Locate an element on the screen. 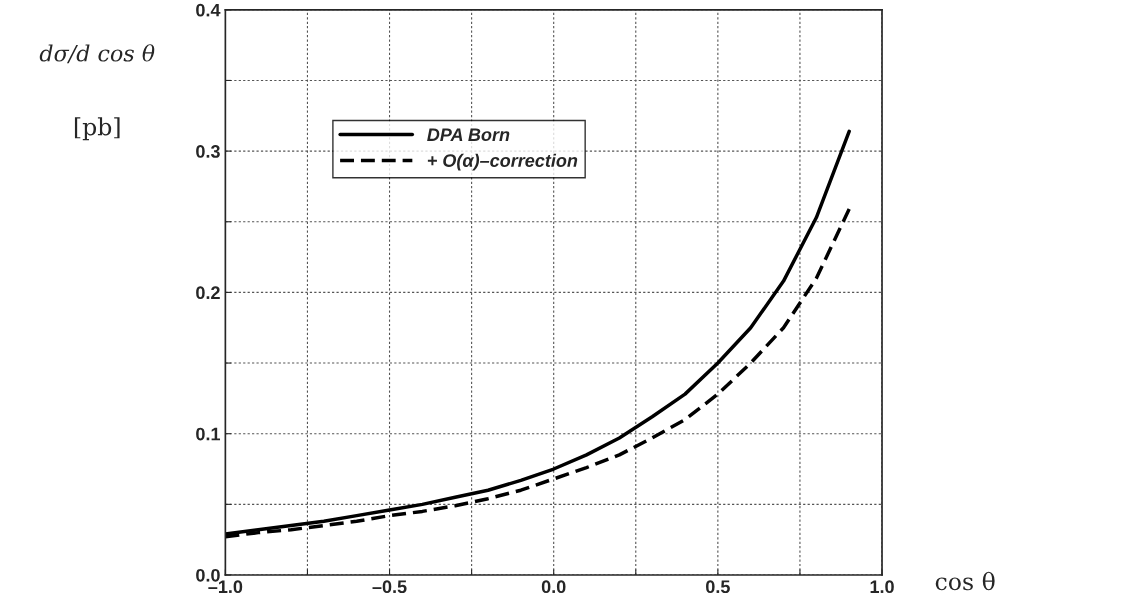 Image resolution: width=1144 pixels, height=613 pixels. legend-label: + O(α)–correction is located at coordinates (502, 162).